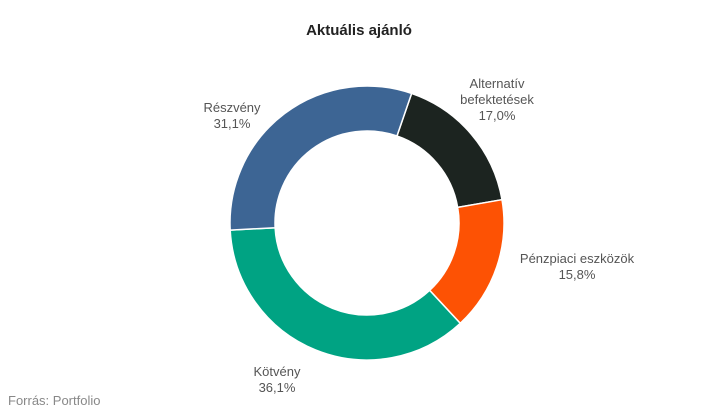  What do you see at coordinates (277, 371) in the screenshot?
I see `slice-name: Kötvény` at bounding box center [277, 371].